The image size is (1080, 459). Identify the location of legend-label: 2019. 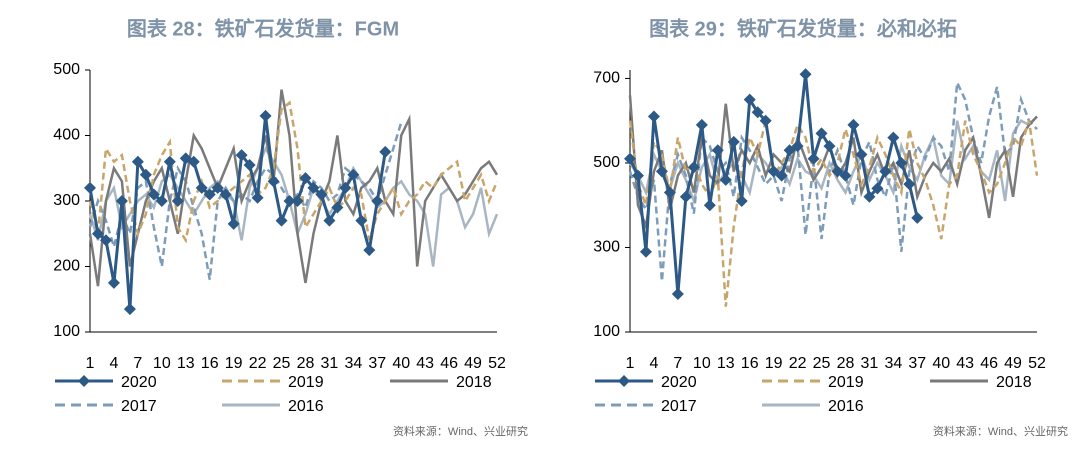
(306, 382).